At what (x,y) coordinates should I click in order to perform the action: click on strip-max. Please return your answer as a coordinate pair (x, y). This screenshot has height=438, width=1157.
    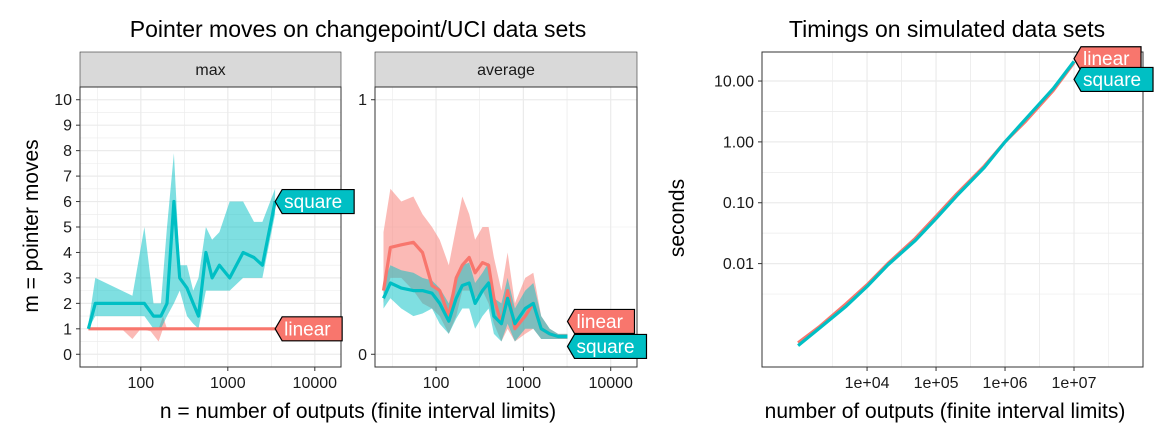
    Looking at the image, I should click on (210, 69).